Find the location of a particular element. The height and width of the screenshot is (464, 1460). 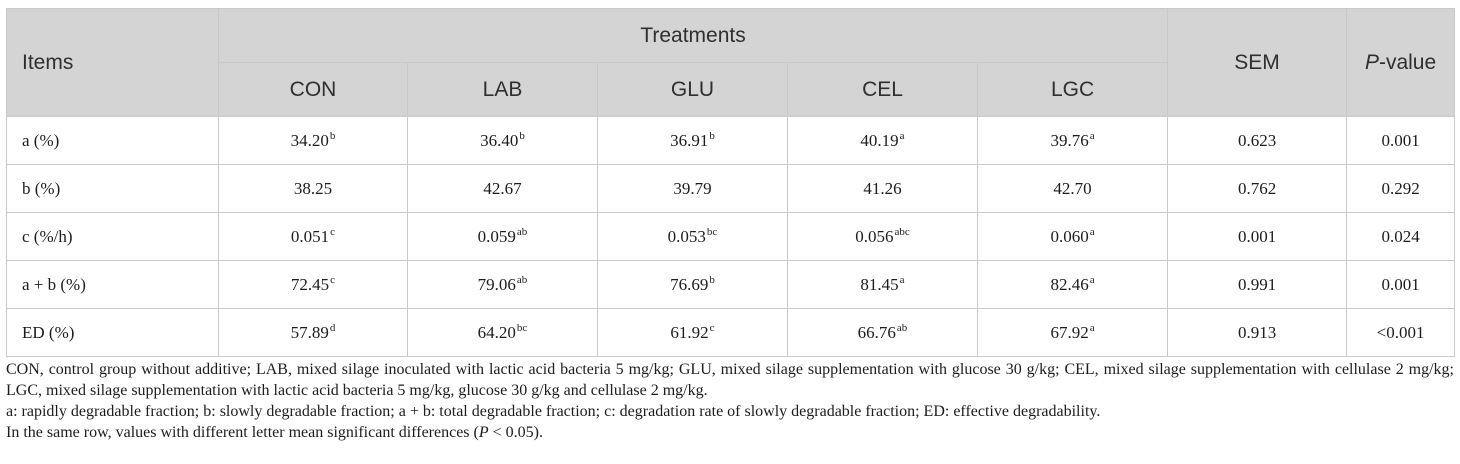

treatments-header: Treatments is located at coordinates (693, 35).